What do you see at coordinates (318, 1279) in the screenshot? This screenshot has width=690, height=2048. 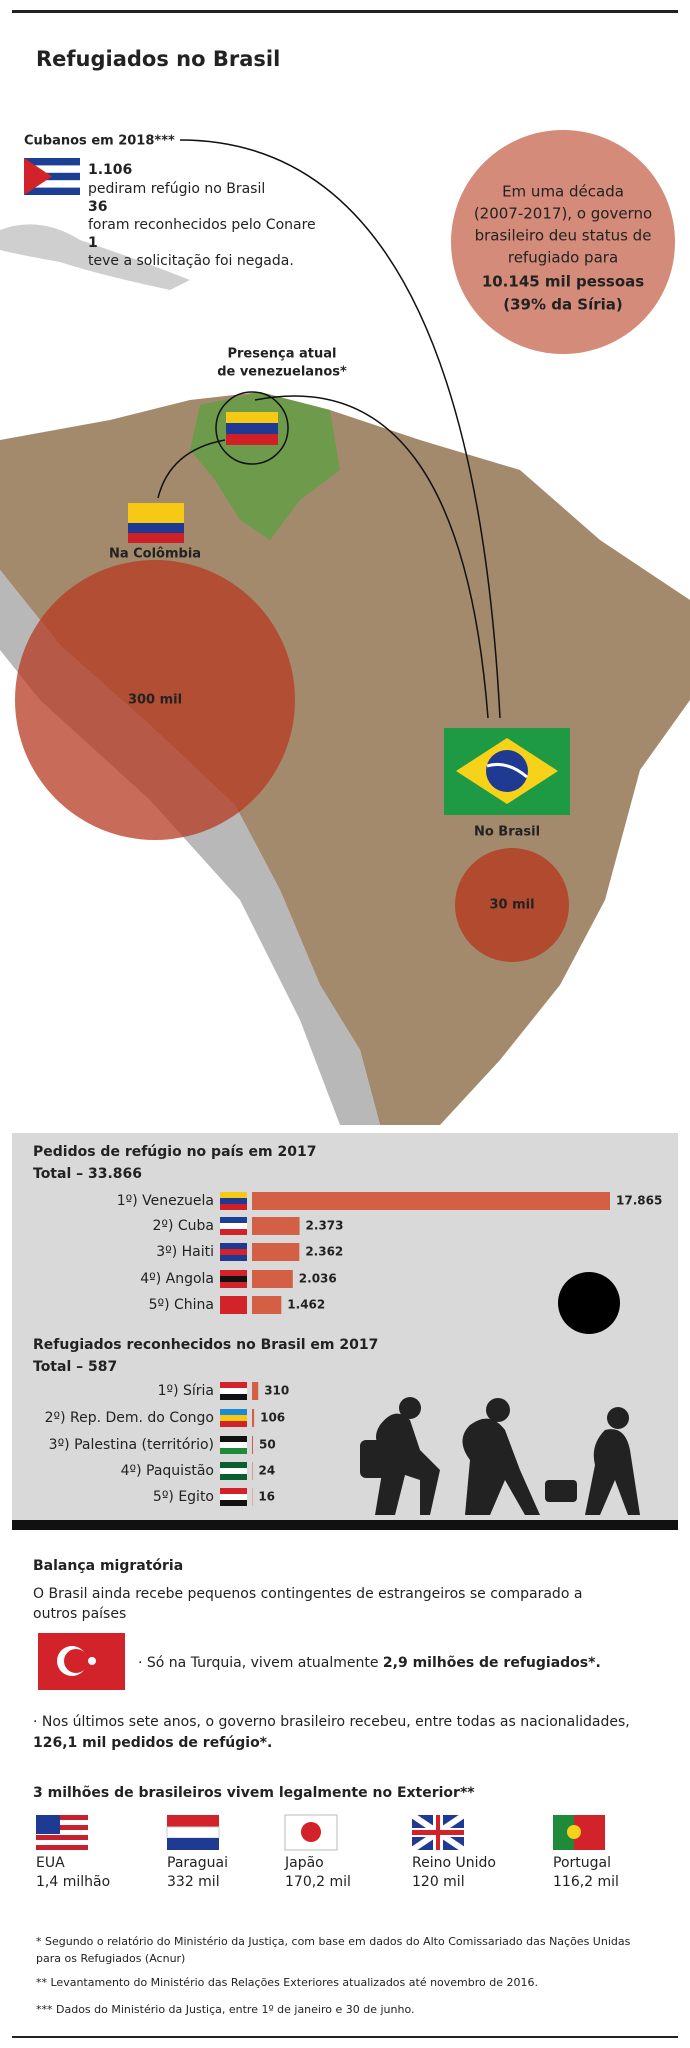 I see `value-label: 2.036` at bounding box center [318, 1279].